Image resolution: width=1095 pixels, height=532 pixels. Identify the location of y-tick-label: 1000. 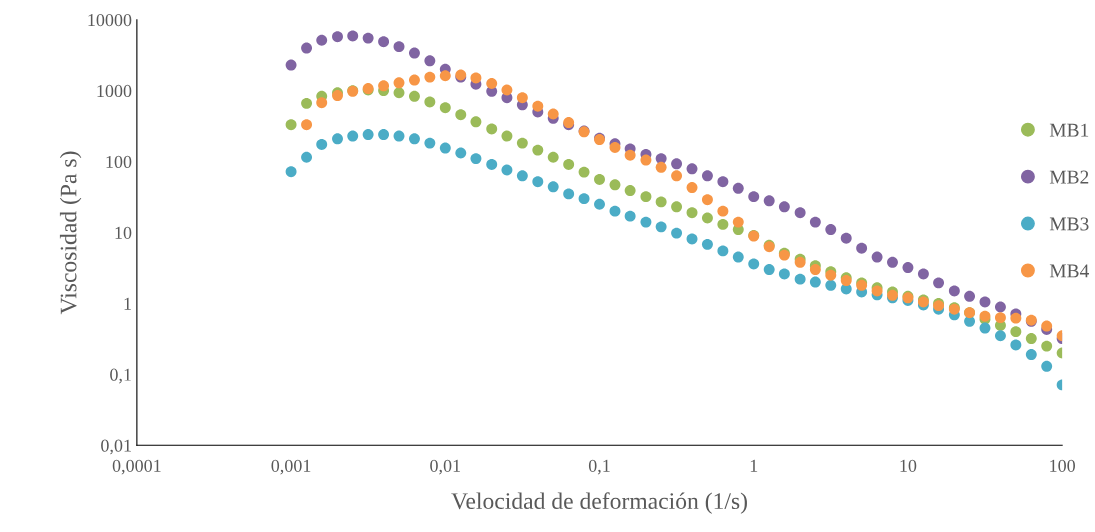
(114, 91).